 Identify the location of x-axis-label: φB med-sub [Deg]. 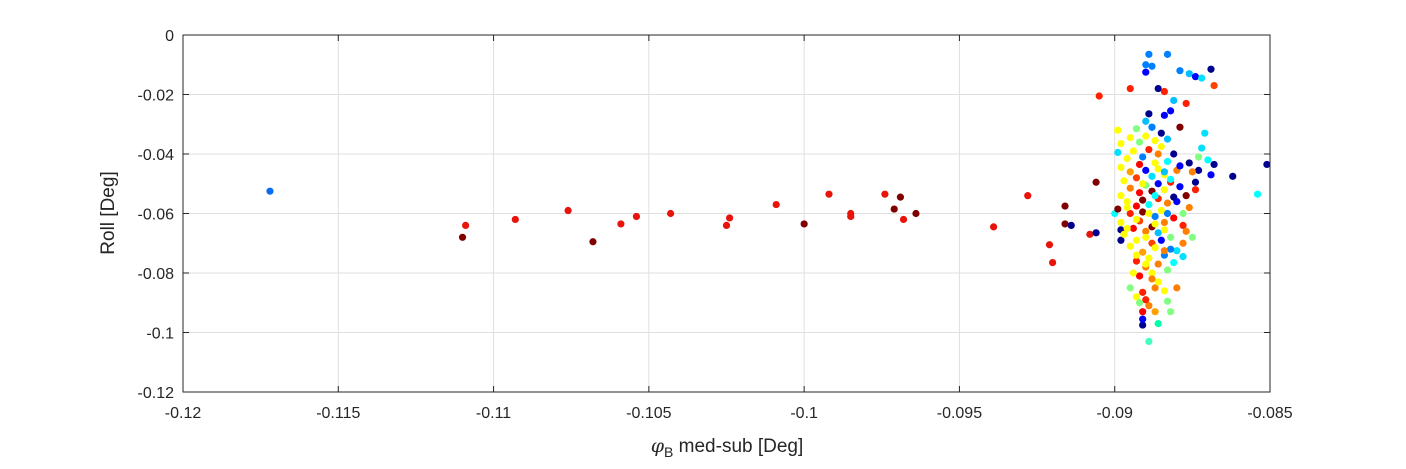
(727, 447).